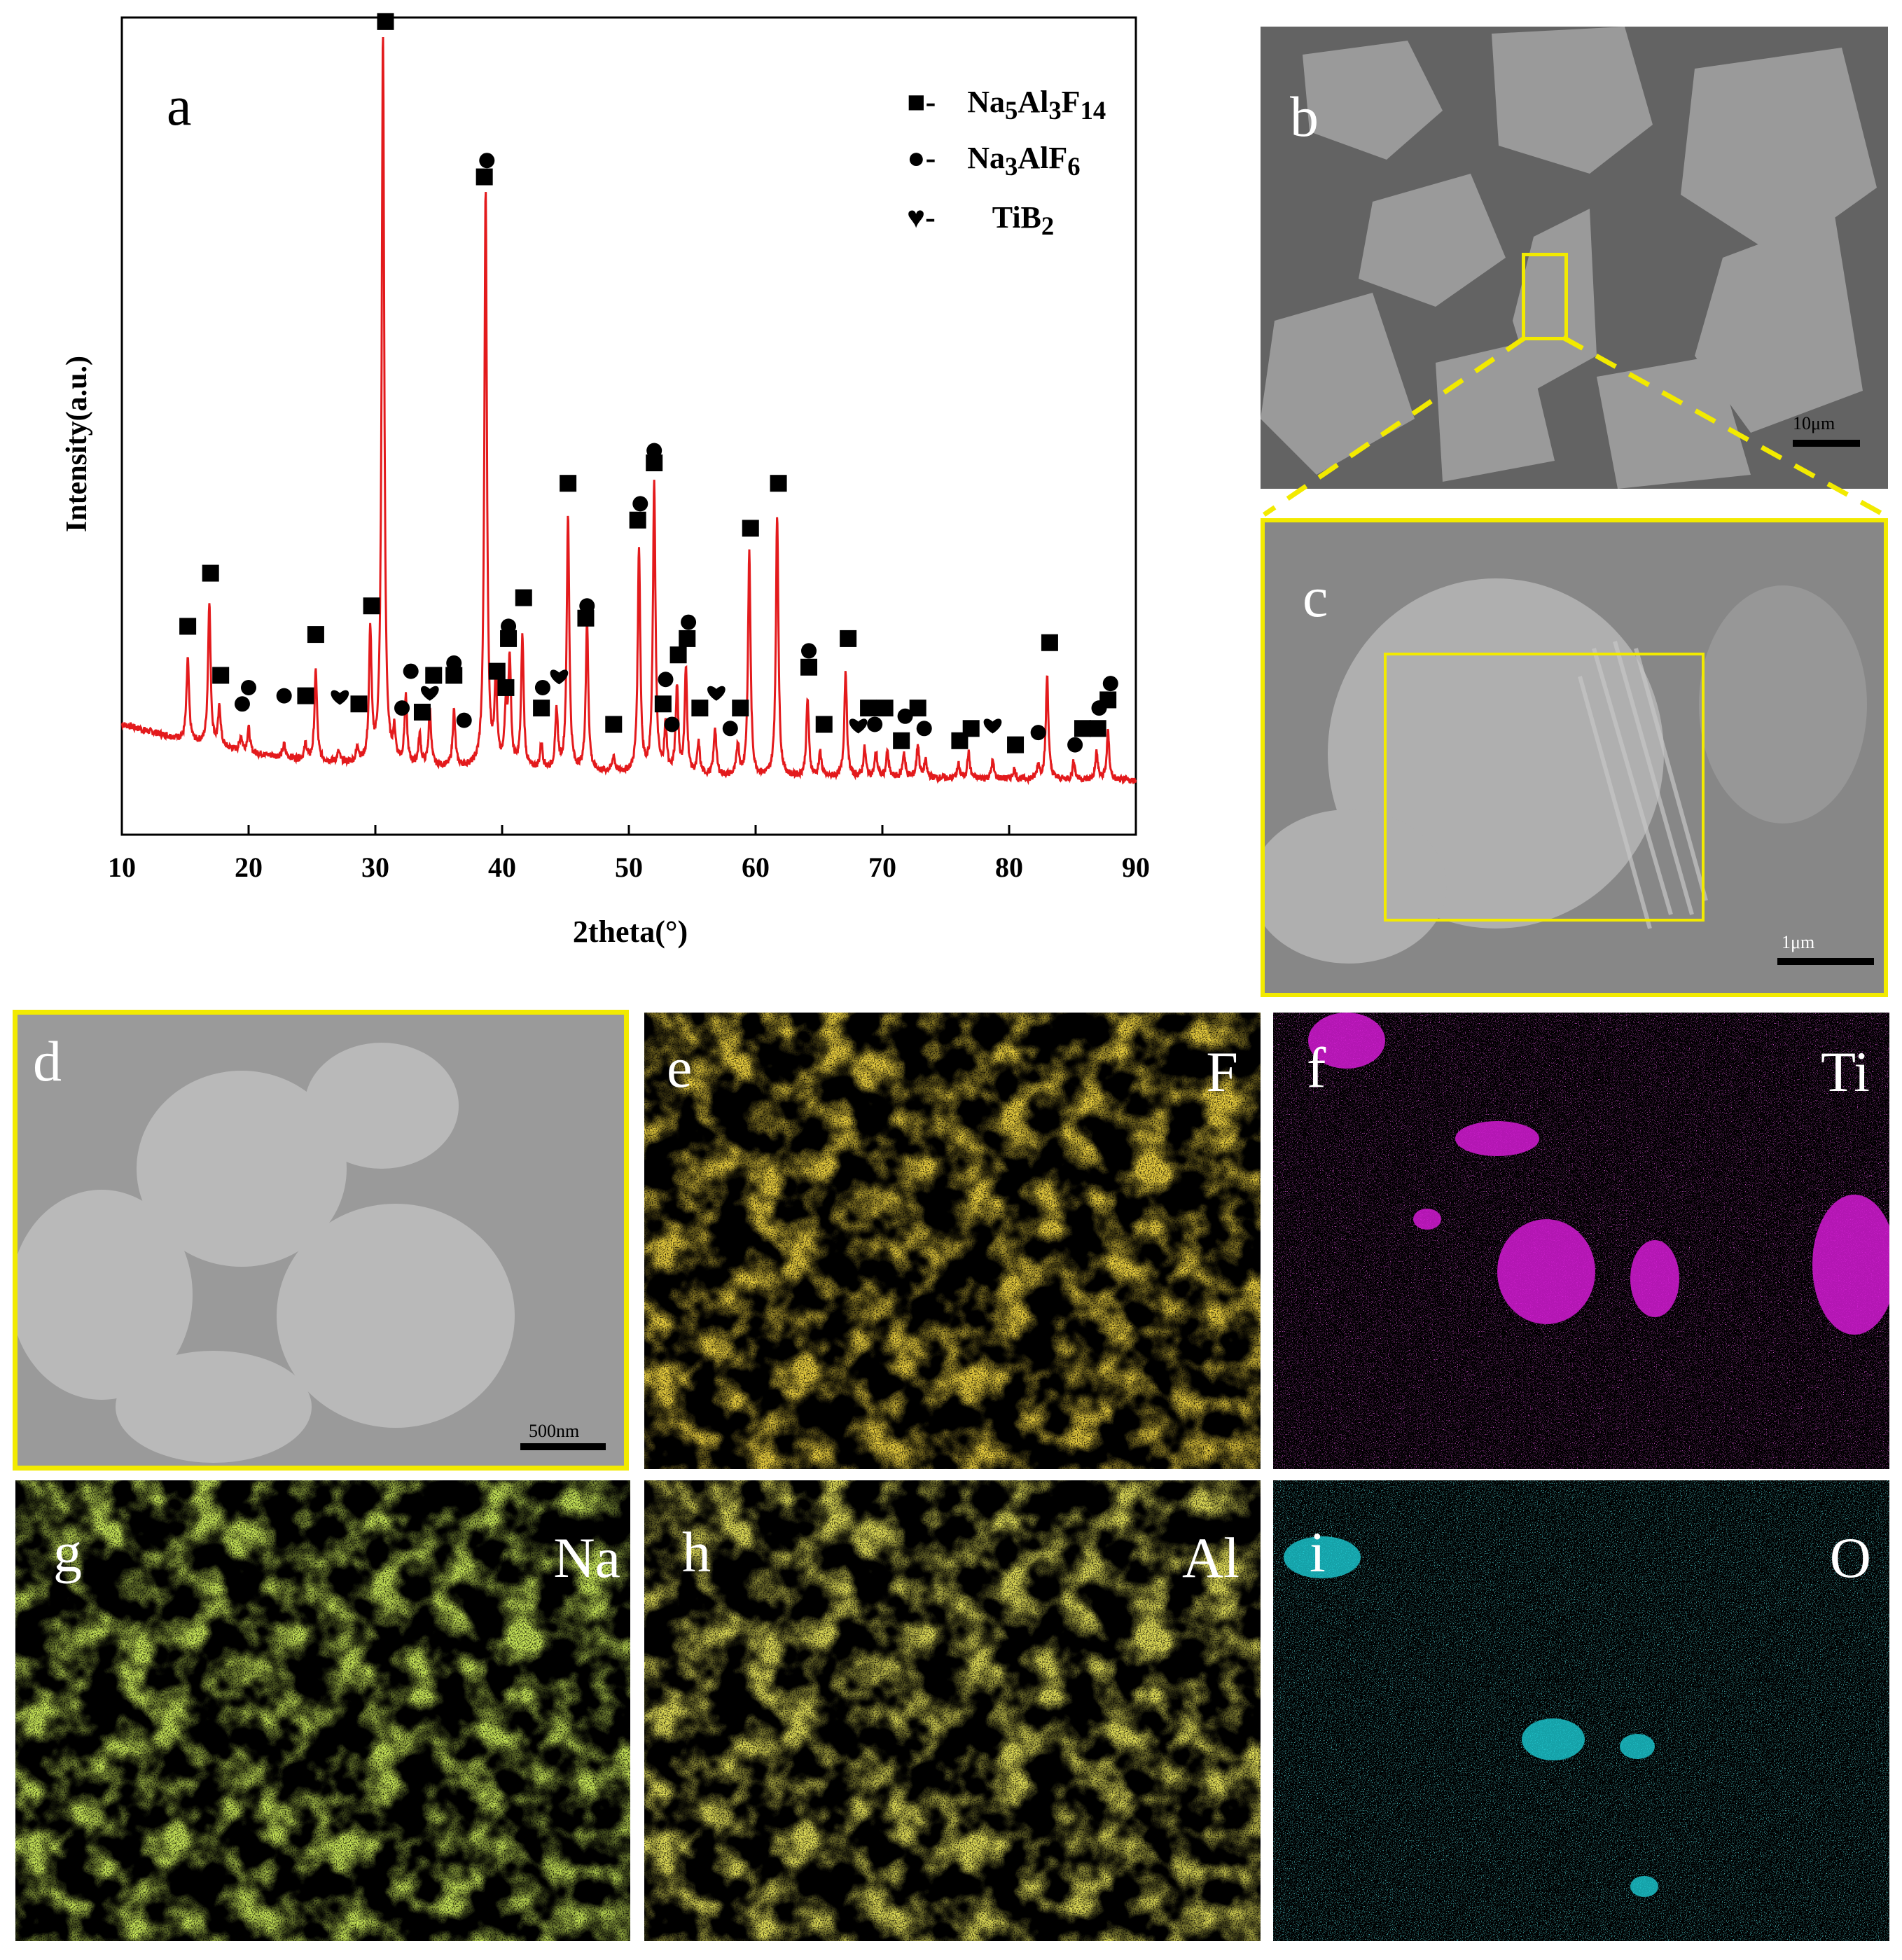 The height and width of the screenshot is (1960, 1902). I want to click on panel-label-i: i, so click(1318, 1552).